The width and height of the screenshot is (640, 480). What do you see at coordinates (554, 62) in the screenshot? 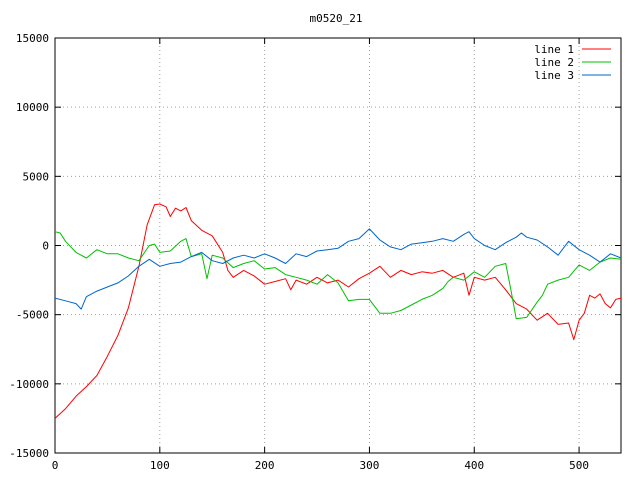
I see `legend-label-2: line 2` at bounding box center [554, 62].